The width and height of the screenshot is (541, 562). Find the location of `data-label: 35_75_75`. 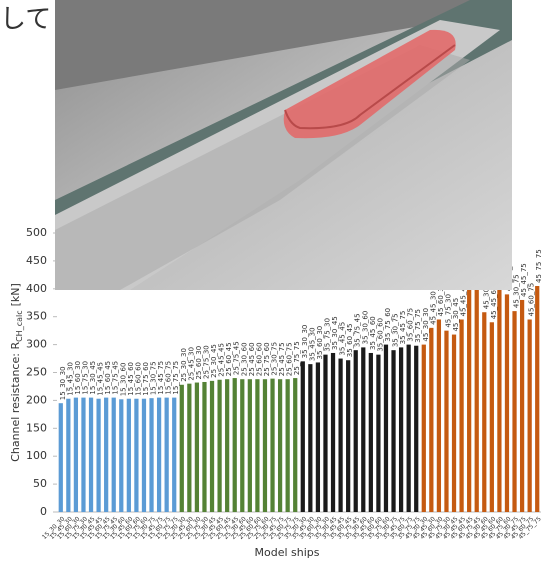

data-label: 35_75_75 is located at coordinates (418, 326).